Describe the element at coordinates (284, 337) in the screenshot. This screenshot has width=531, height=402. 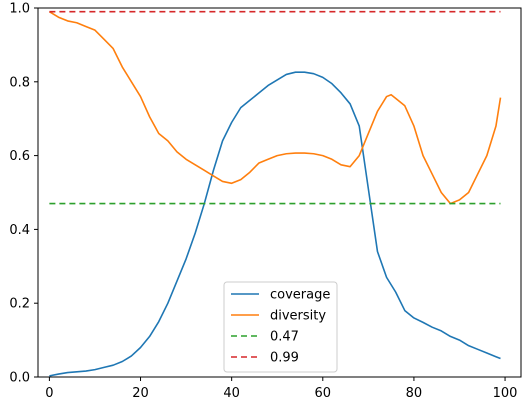
I see `legend-label: 0.47` at that location.